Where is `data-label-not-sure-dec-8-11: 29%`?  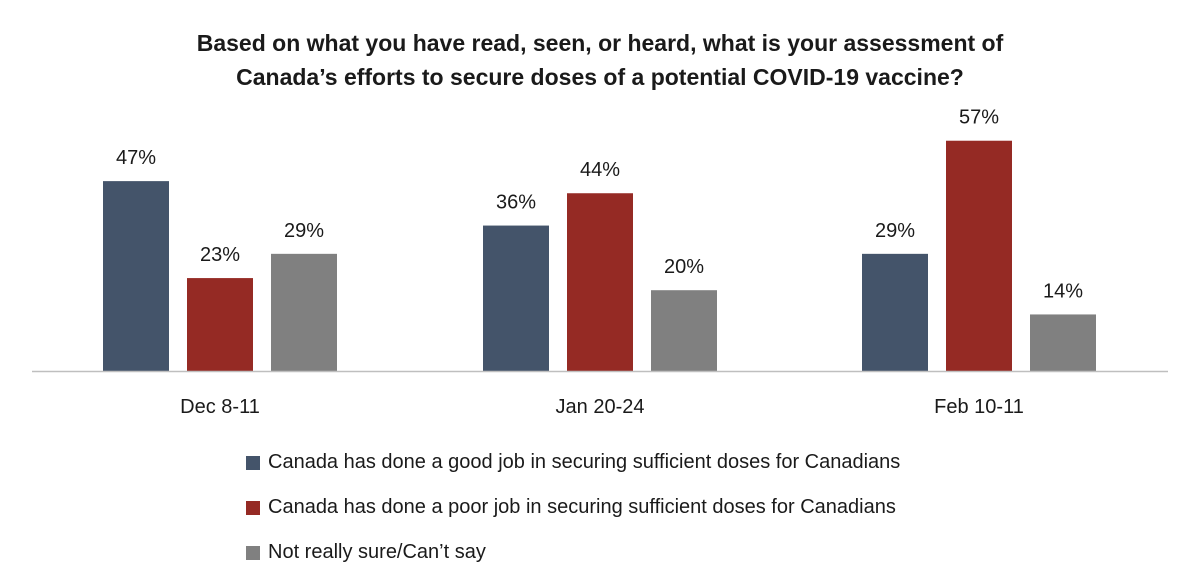
data-label-not-sure-dec-8-11: 29% is located at coordinates (304, 231).